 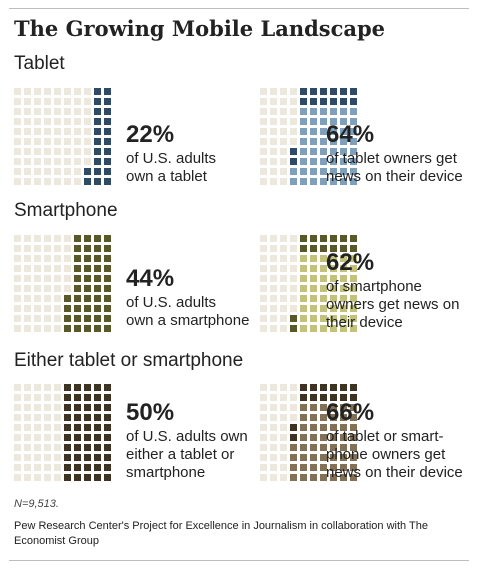 I want to click on percent-either-ownership: 50%, so click(x=150, y=412).